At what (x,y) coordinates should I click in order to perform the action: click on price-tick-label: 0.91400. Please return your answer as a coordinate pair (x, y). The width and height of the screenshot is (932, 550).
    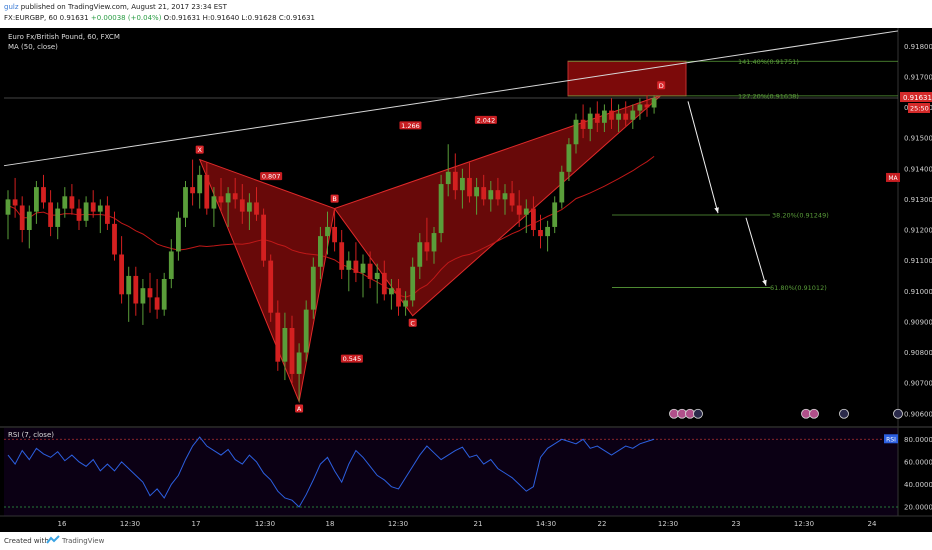
    Looking at the image, I should click on (918, 169).